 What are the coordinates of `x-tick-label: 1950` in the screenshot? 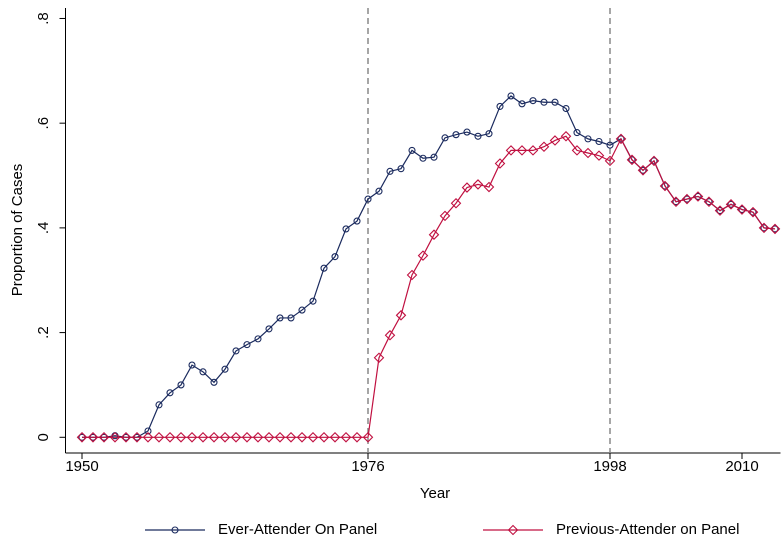 It's located at (81, 466).